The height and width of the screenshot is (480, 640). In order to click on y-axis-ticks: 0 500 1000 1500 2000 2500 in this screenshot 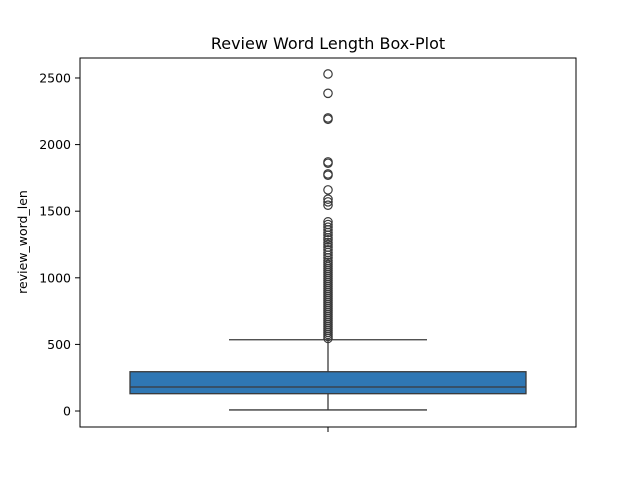, I will do `click(59, 244)`.